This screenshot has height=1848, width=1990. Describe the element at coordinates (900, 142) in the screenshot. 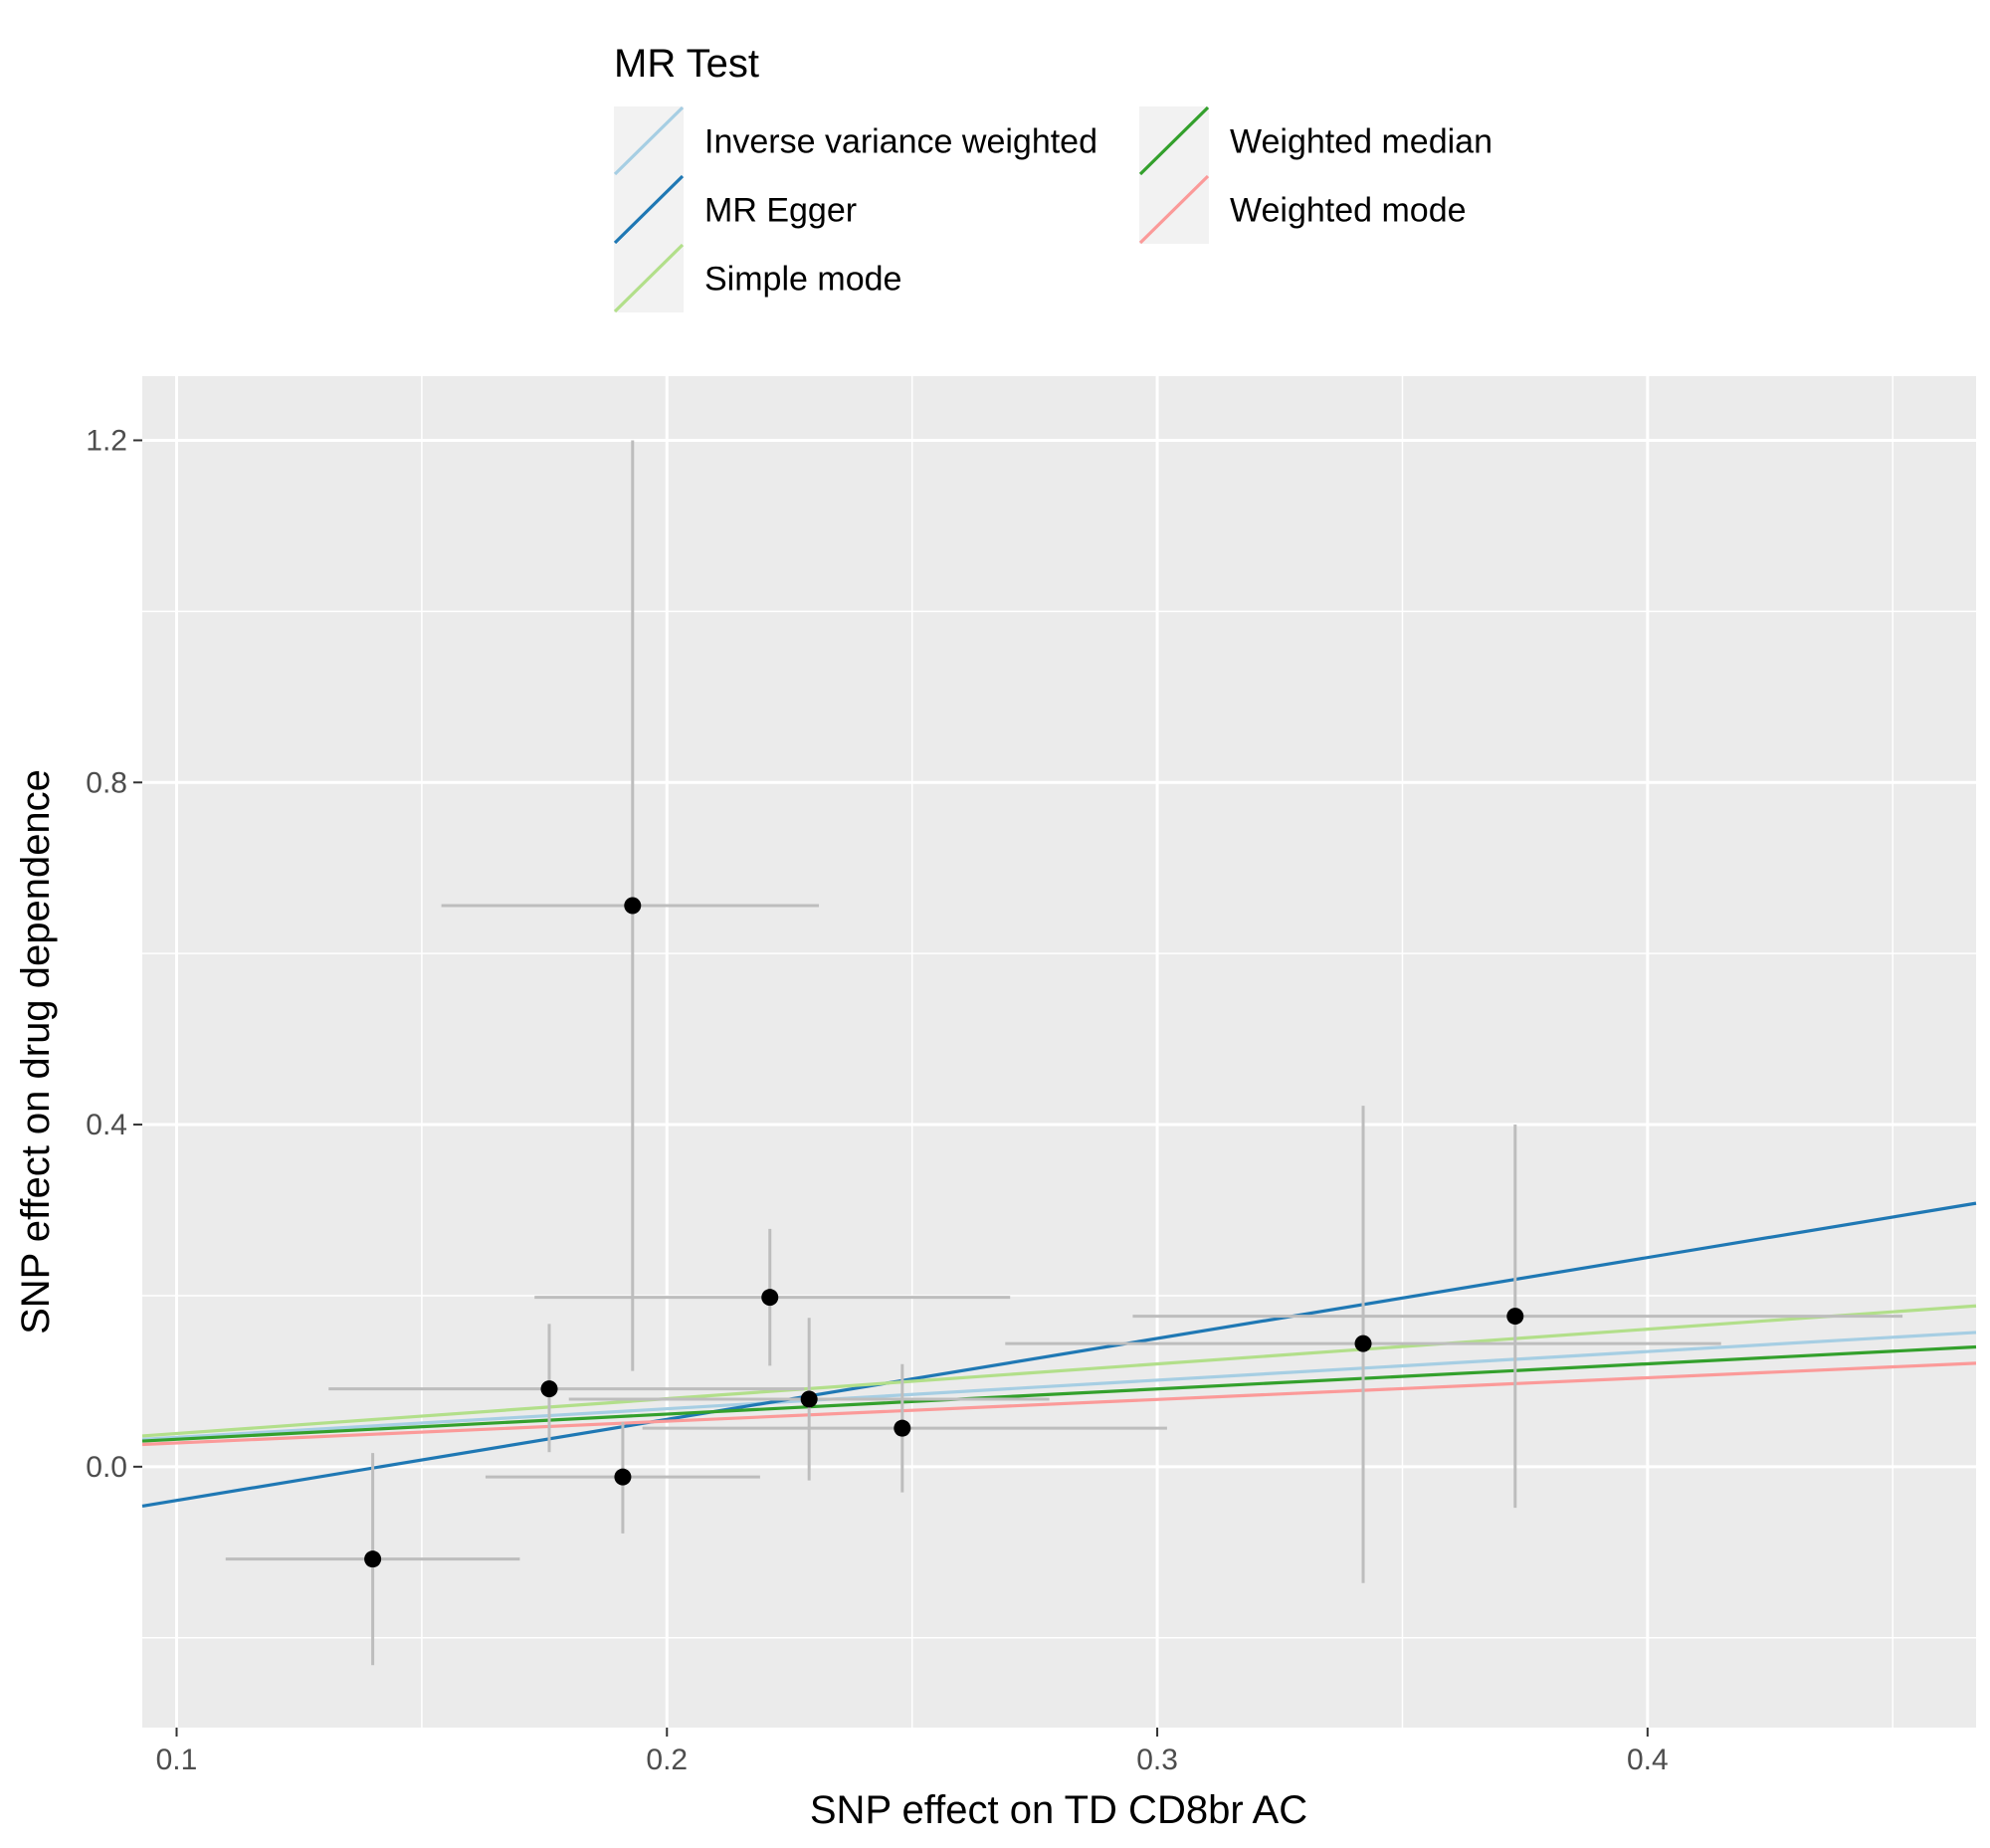

I see `legend-label-inverse-variance-weighted: Inverse variance weighted` at that location.